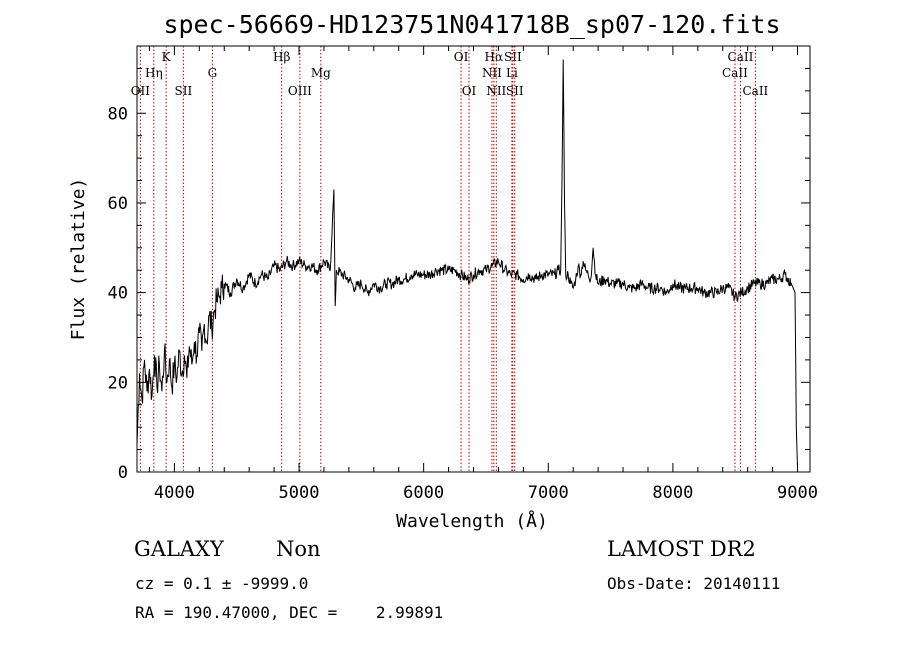 This screenshot has height=649, width=900. I want to click on spectral-line-label: K, so click(167, 57).